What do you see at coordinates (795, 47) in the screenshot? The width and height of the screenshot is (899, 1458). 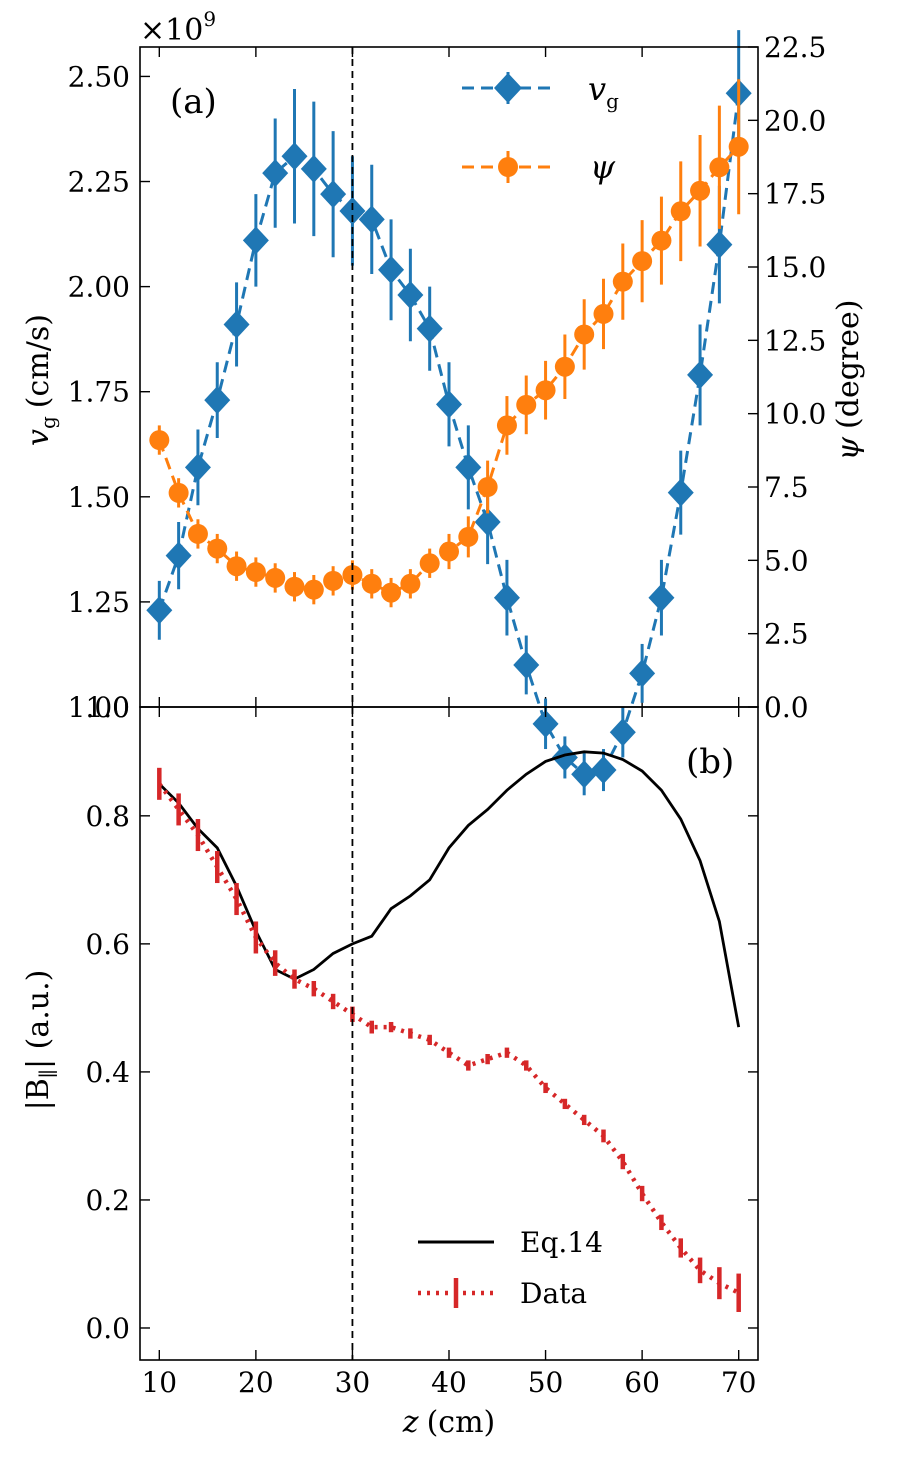 I see `panel-a-ytick-right-label: 22.5` at bounding box center [795, 47].